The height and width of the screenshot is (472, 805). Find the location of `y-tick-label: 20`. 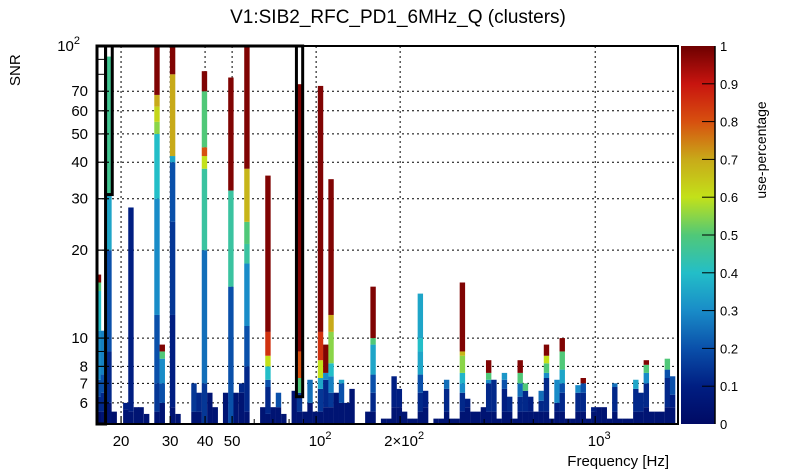

y-tick-label: 20 is located at coordinates (79, 250).